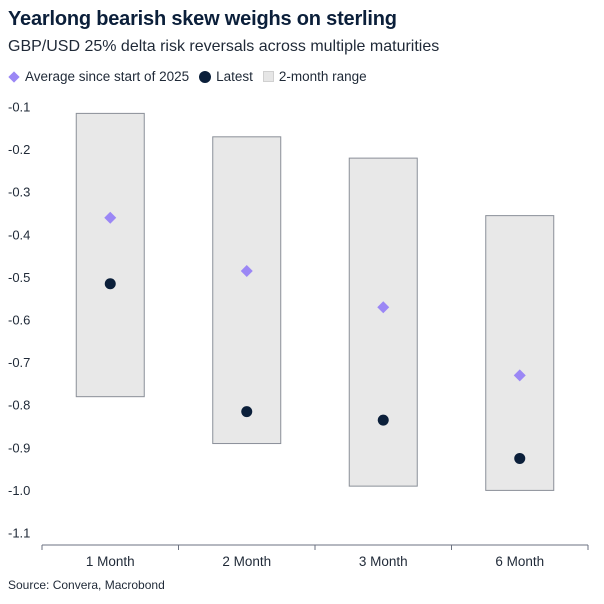 The image size is (604, 604). Describe the element at coordinates (202, 19) in the screenshot. I see `chart-title: Yearlong bearish skew weighs on sterling` at that location.